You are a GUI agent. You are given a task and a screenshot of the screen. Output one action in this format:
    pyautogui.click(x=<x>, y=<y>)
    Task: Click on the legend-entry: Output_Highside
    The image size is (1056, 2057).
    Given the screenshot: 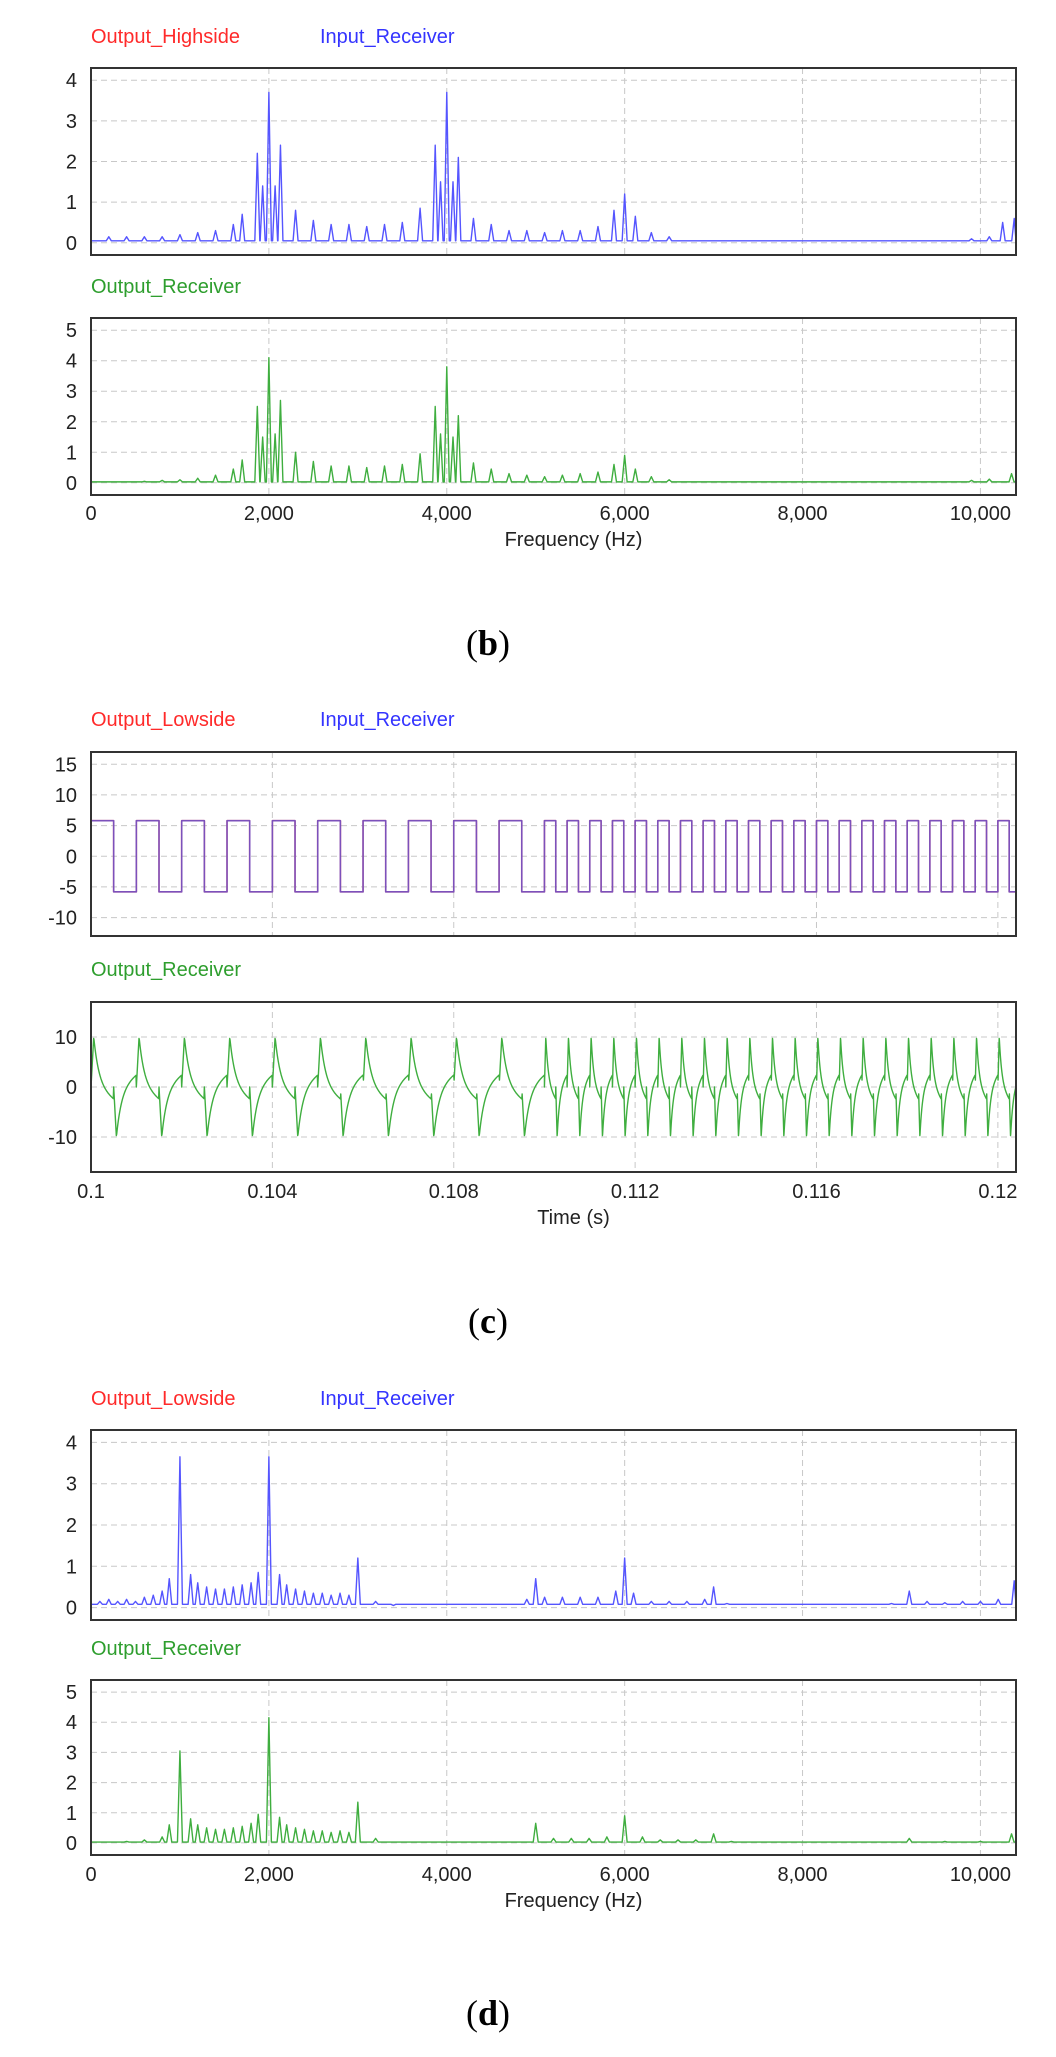 What is the action you would take?
    pyautogui.click(x=165, y=37)
    